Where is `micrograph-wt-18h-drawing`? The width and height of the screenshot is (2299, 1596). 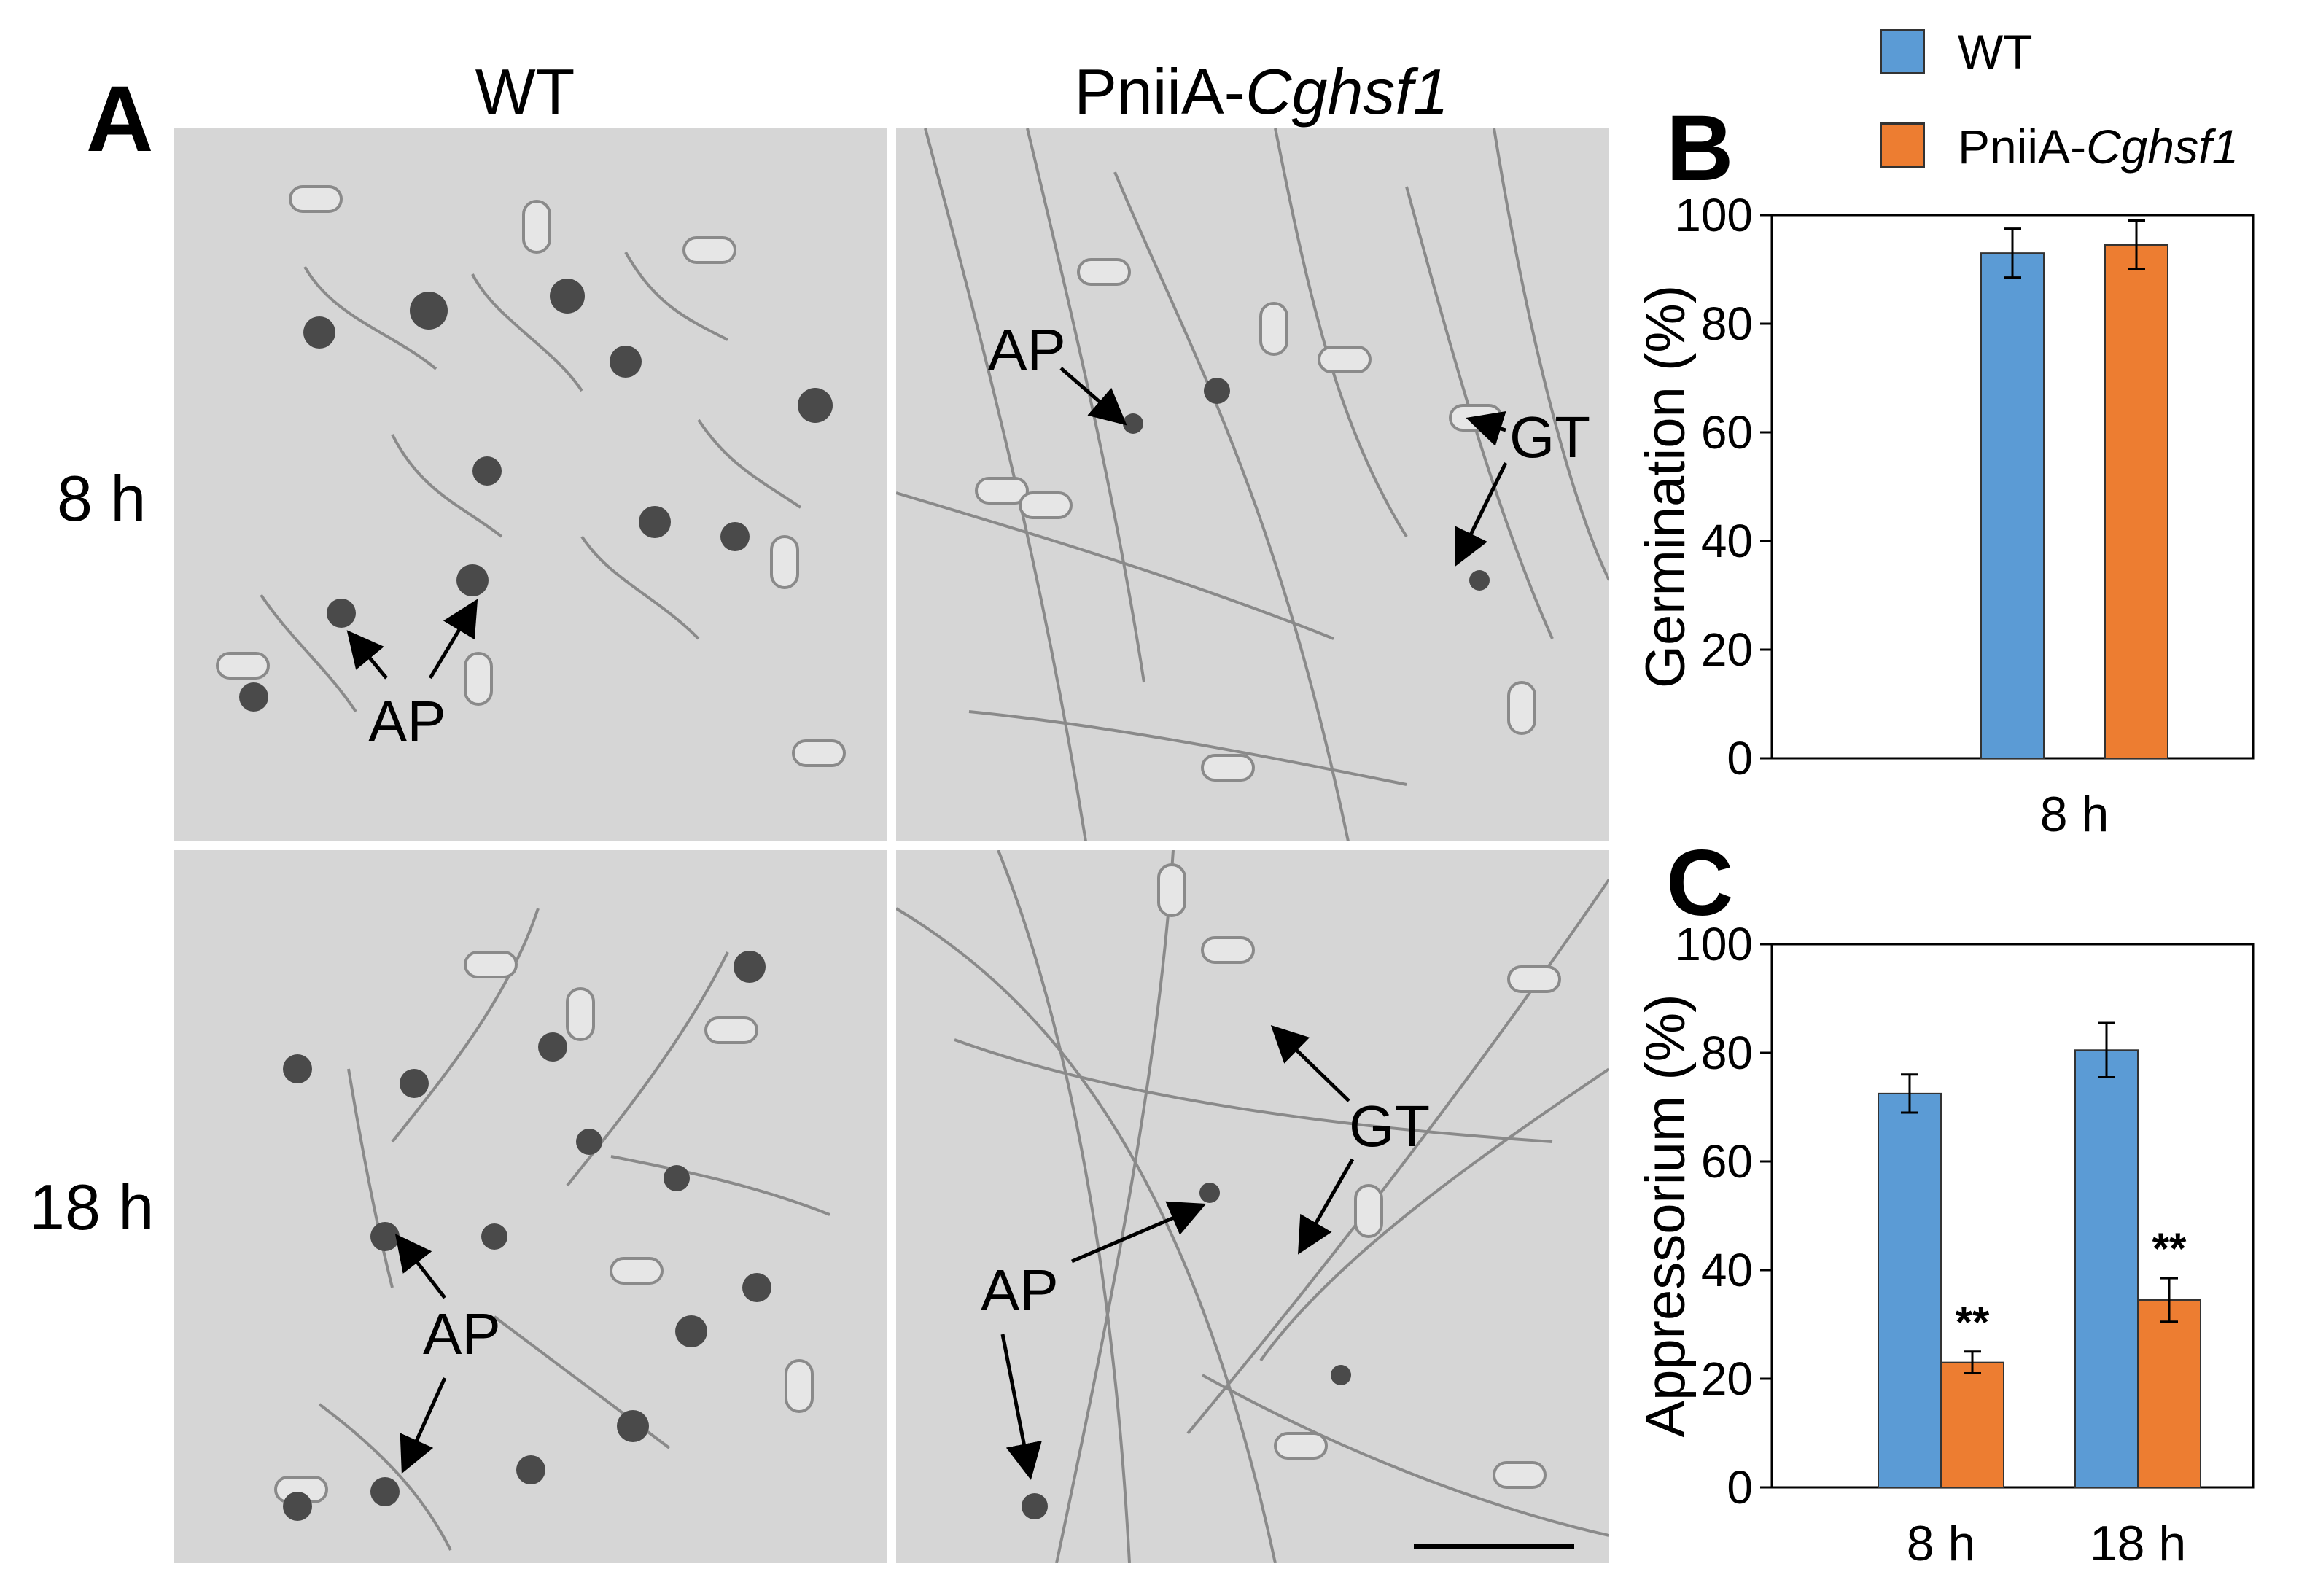
micrograph-wt-18h-drawing is located at coordinates (552, 1229).